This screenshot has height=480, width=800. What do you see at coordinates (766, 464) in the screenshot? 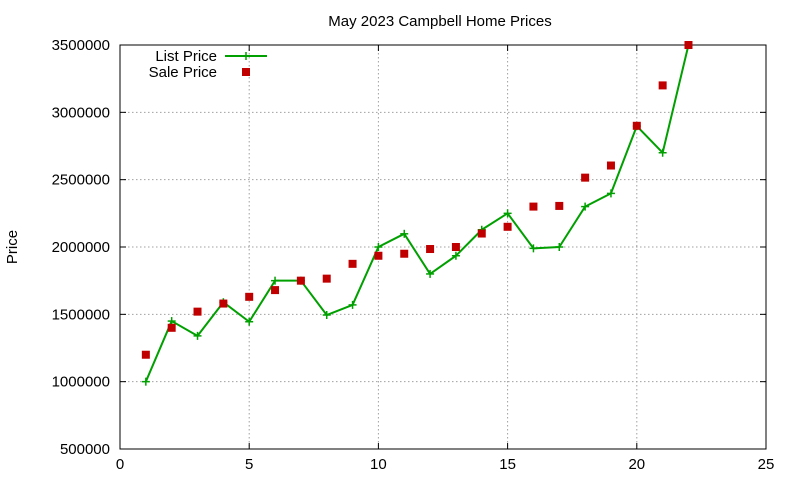
I see `x-tick-label: 25` at bounding box center [766, 464].